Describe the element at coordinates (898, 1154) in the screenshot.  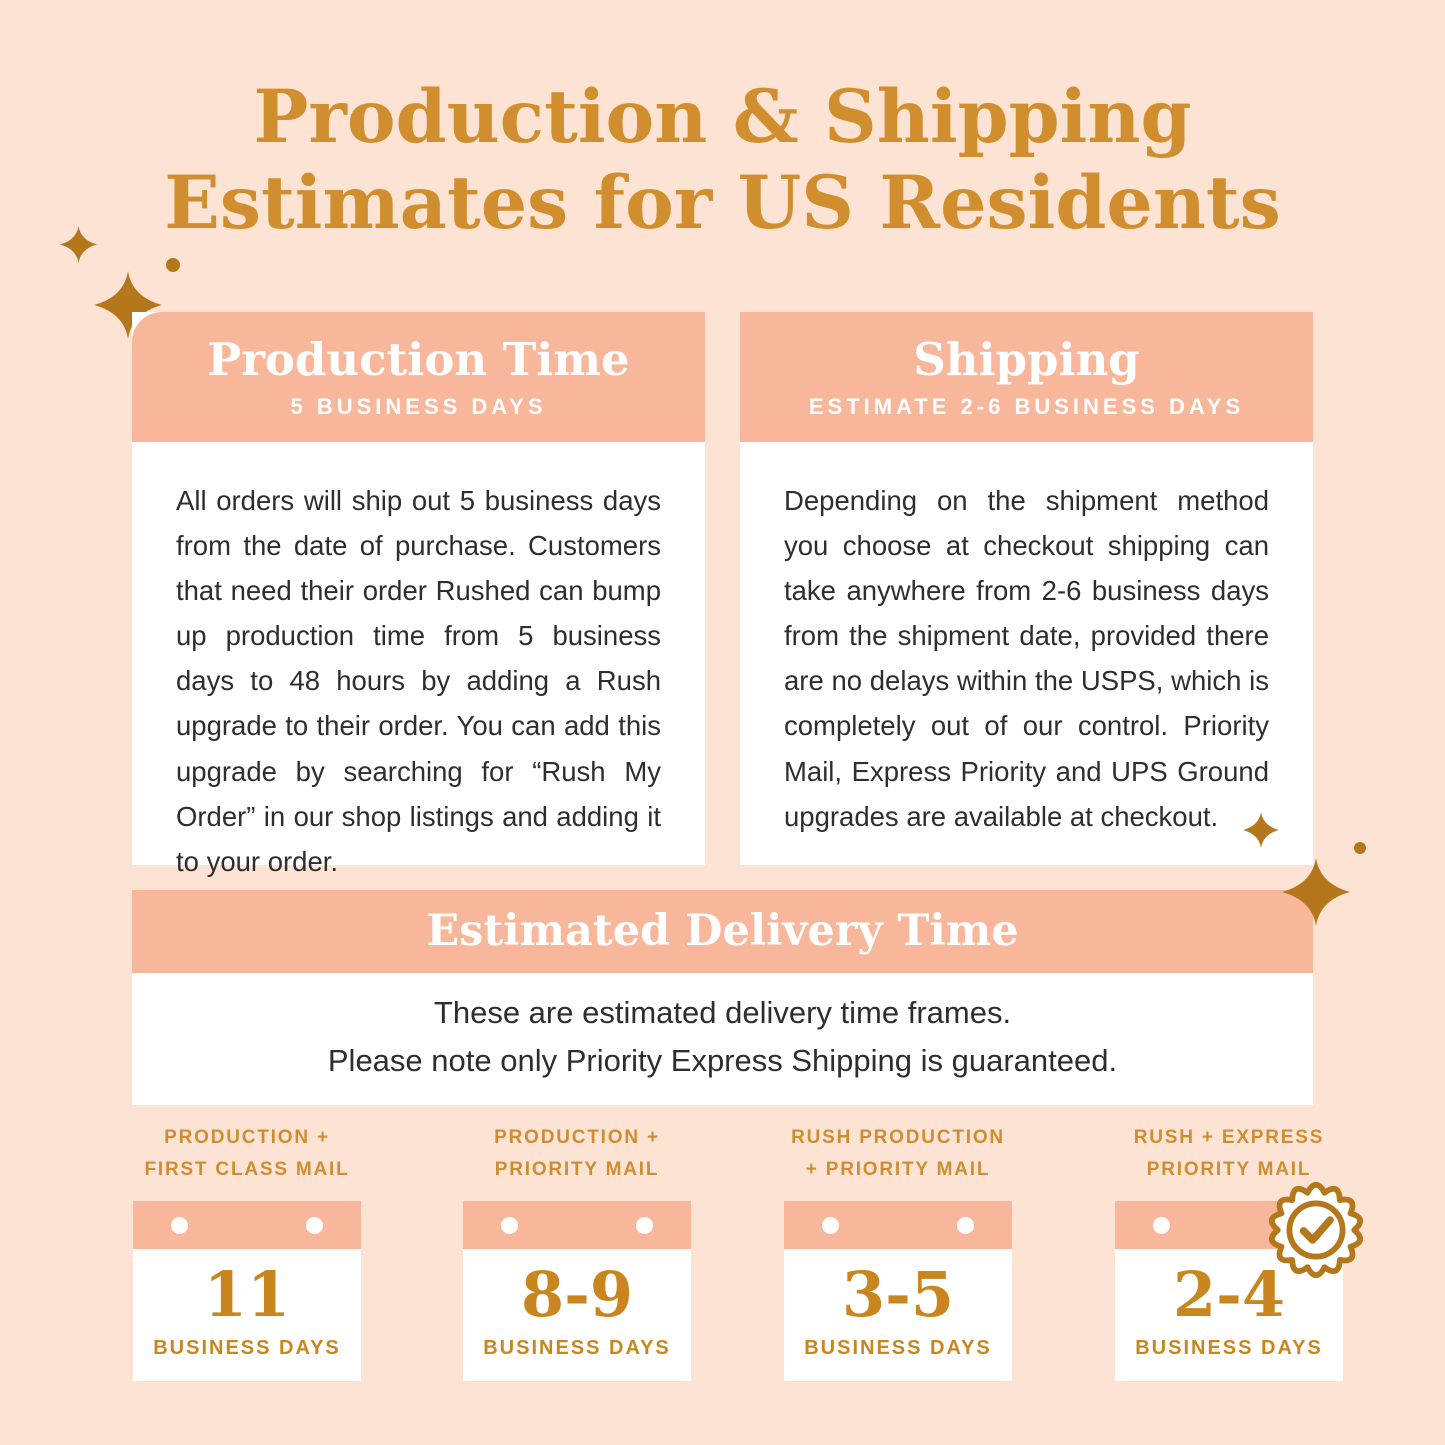
I see `estimate-label: RUSH PRODUCTION + PRIORITY MAIL` at that location.